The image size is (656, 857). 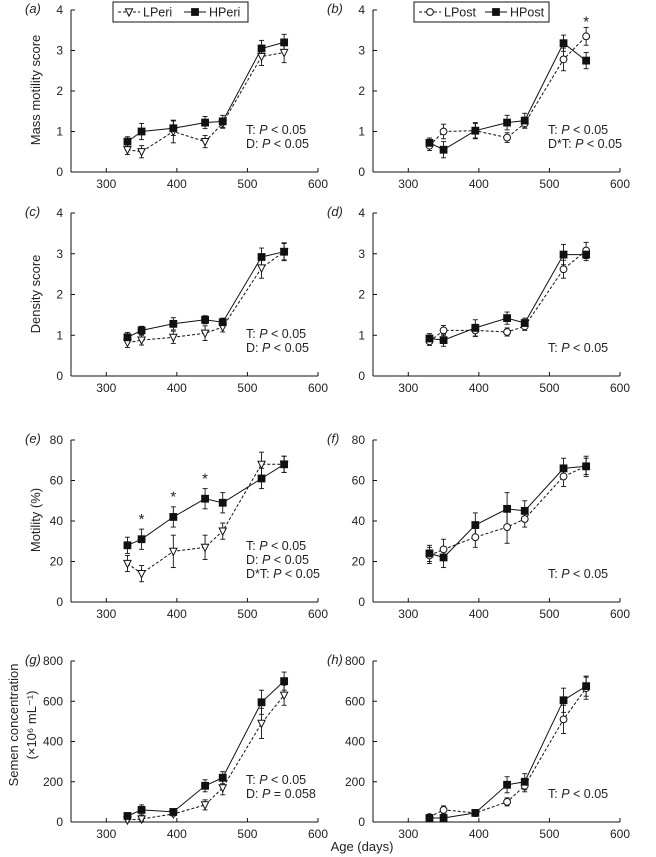 What do you see at coordinates (362, 846) in the screenshot?
I see `x-axis-label-age: Age (days)` at bounding box center [362, 846].